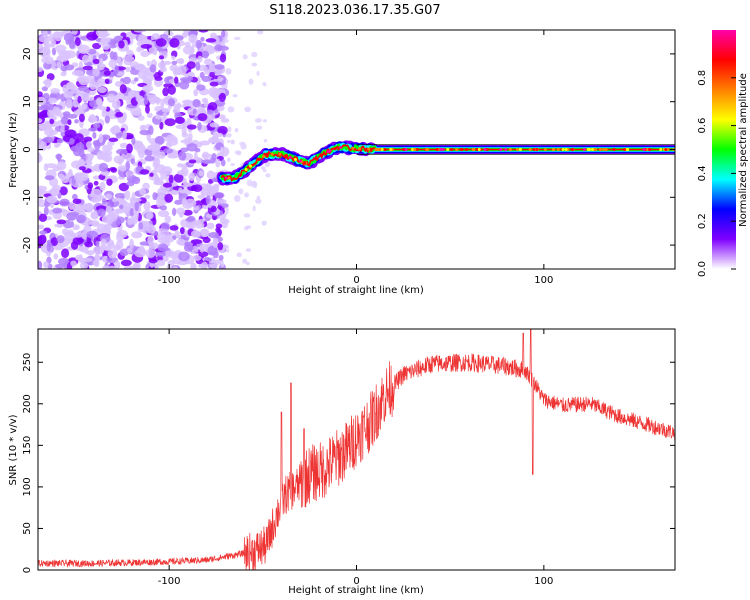 The width and height of the screenshot is (750, 600). Describe the element at coordinates (27, 149) in the screenshot. I see `spectrogram-y-tick-label: 0` at that location.